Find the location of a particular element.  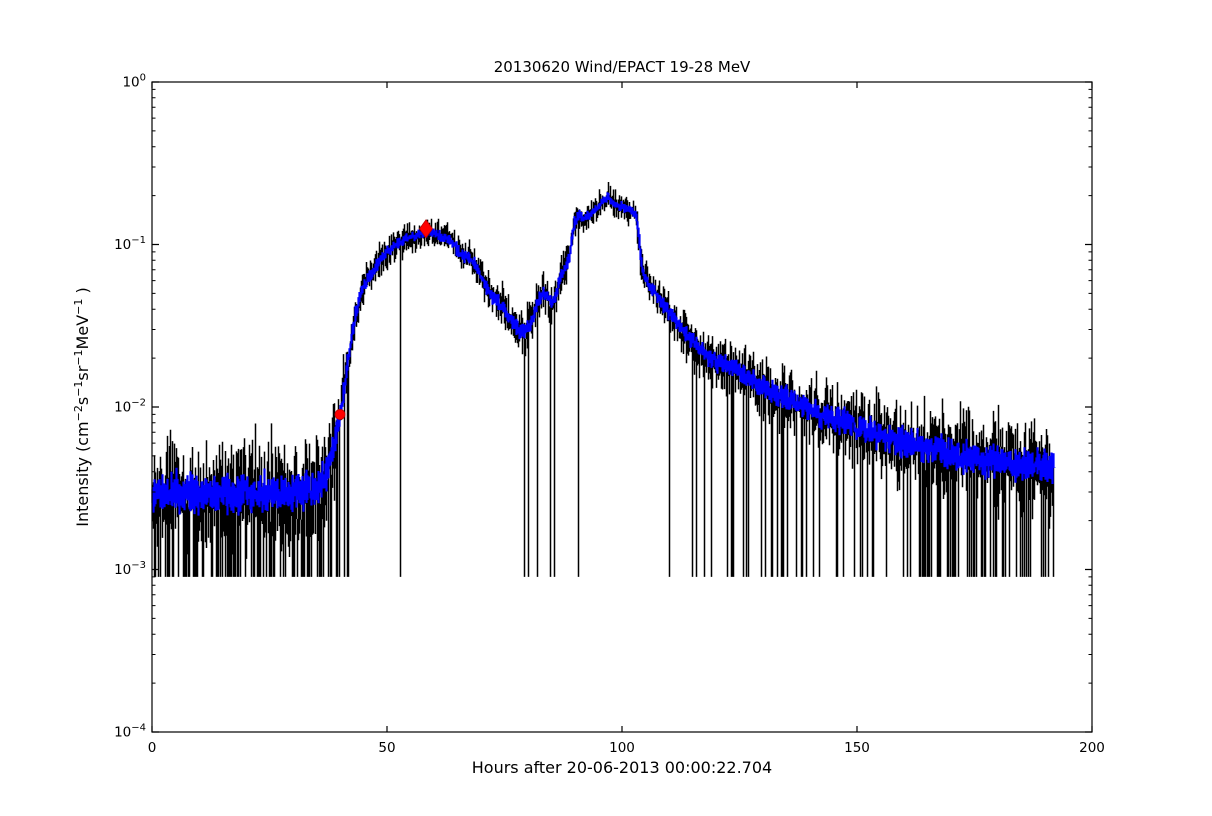

x-tick-label: 200 is located at coordinates (1092, 748).